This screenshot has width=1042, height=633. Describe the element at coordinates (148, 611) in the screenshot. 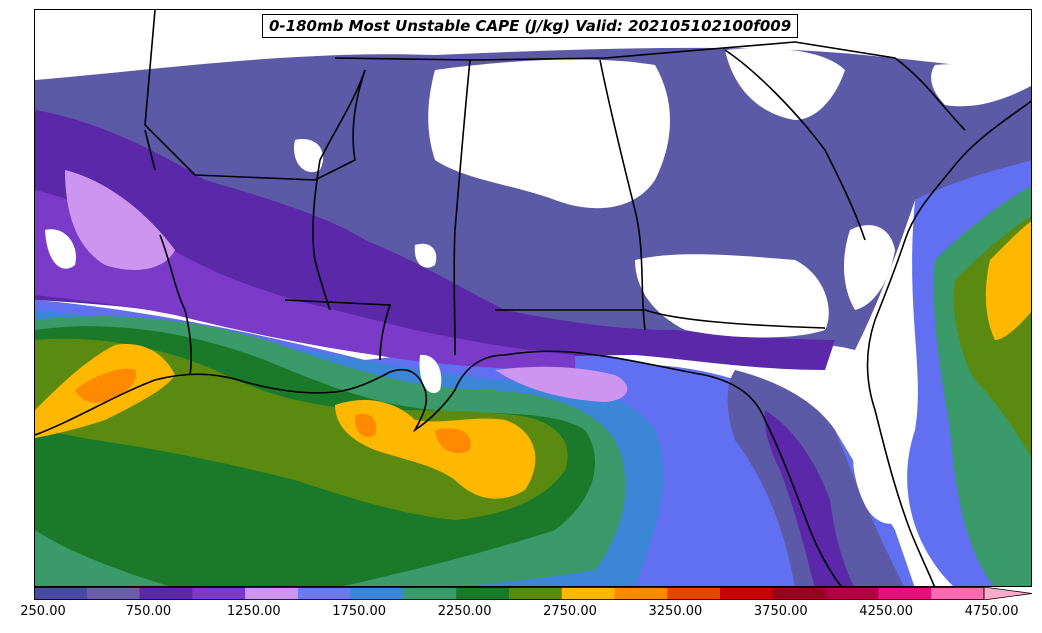

I see `colorbar-tick-label: 750.00` at that location.